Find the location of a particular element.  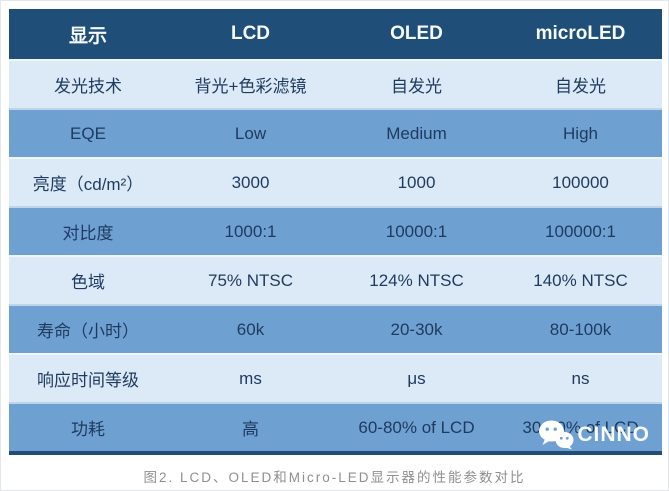

value-cell: High is located at coordinates (580, 133).